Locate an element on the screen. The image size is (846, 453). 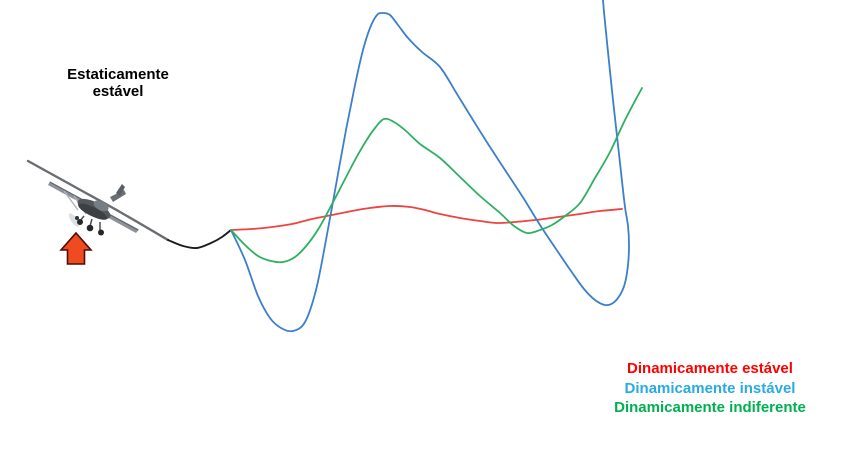
legend-item-dinamicamente-indiferente: Dinamicamente indiferente is located at coordinates (710, 407).